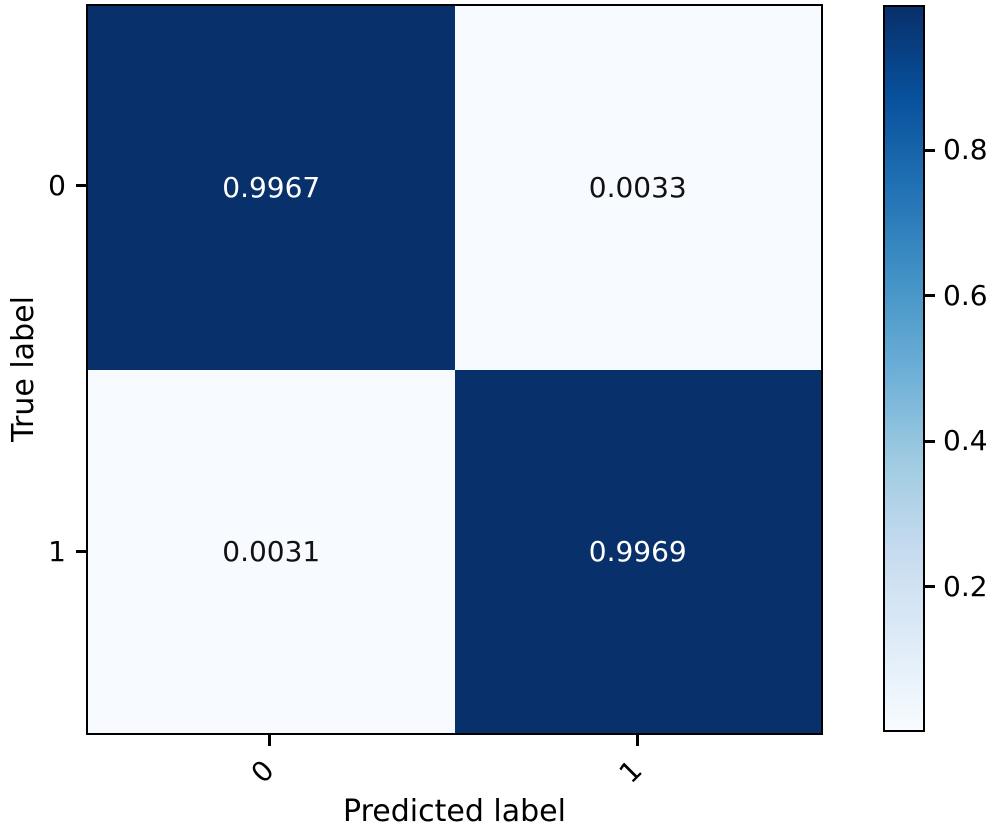  What do you see at coordinates (23, 369) in the screenshot?
I see `y-axis-label: True label` at bounding box center [23, 369].